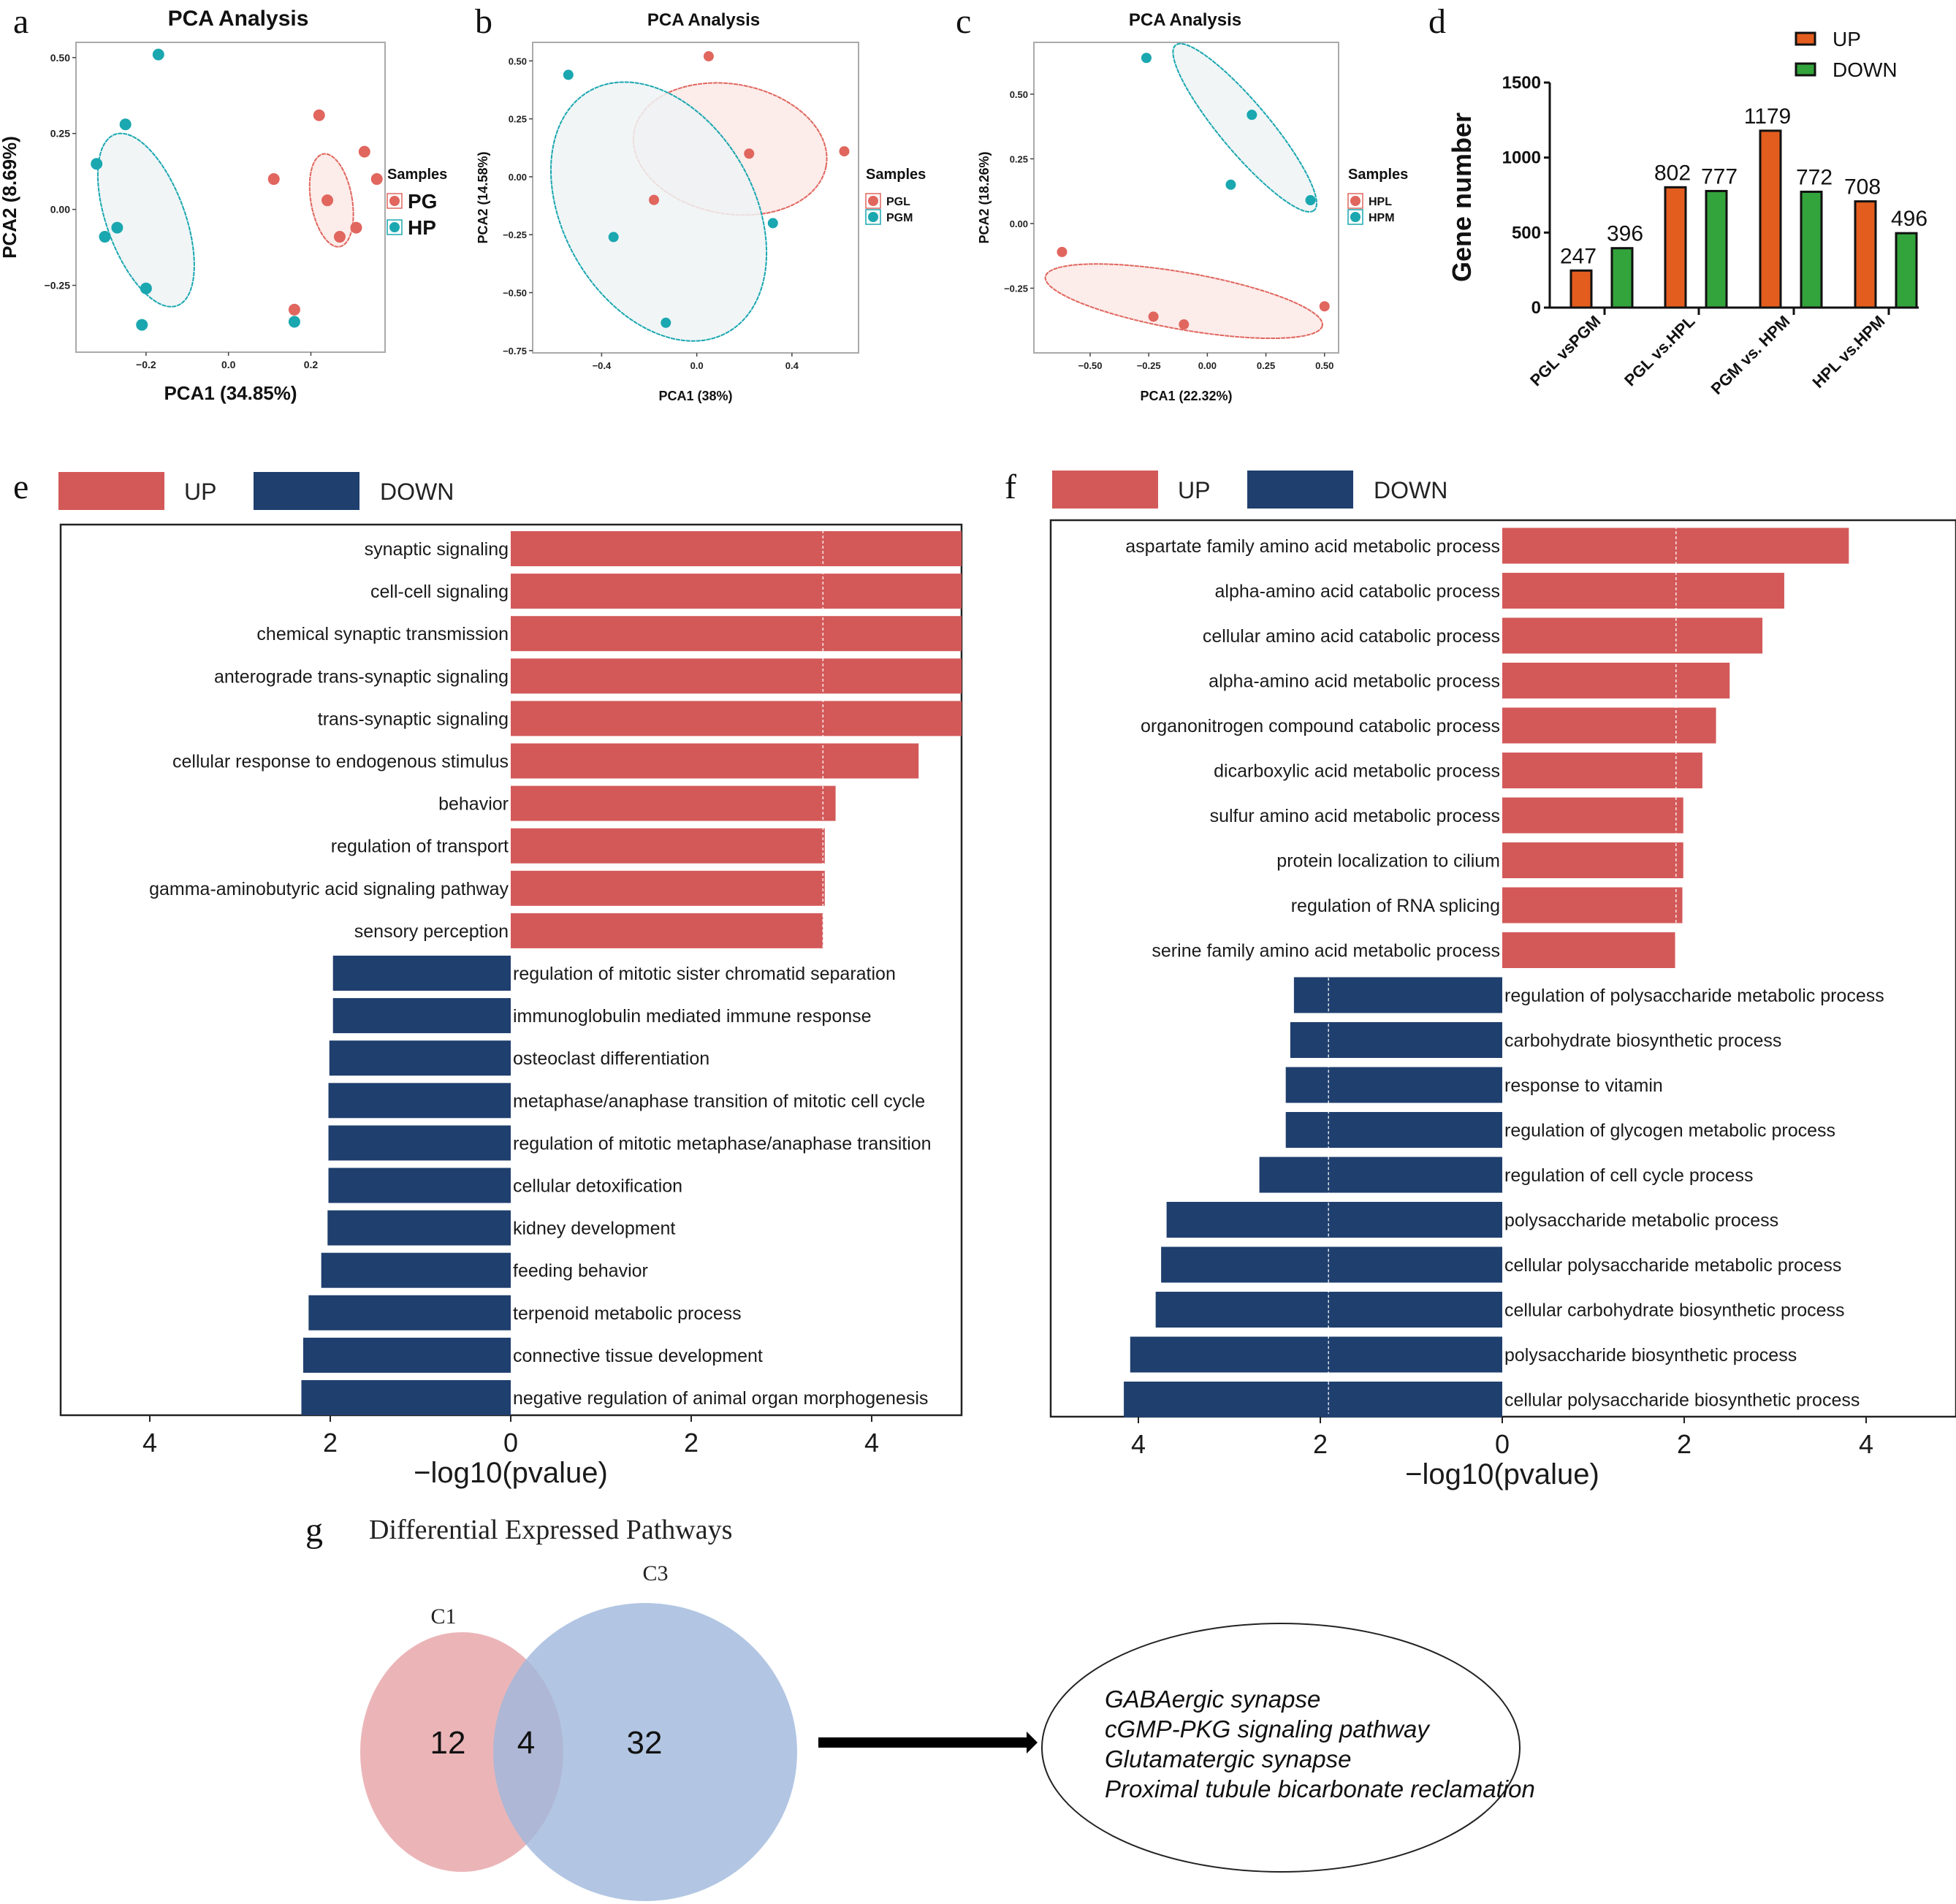 This screenshot has height=1904, width=1956. I want to click on x-axis-label: PCA1 (22.32%), so click(1186, 396).